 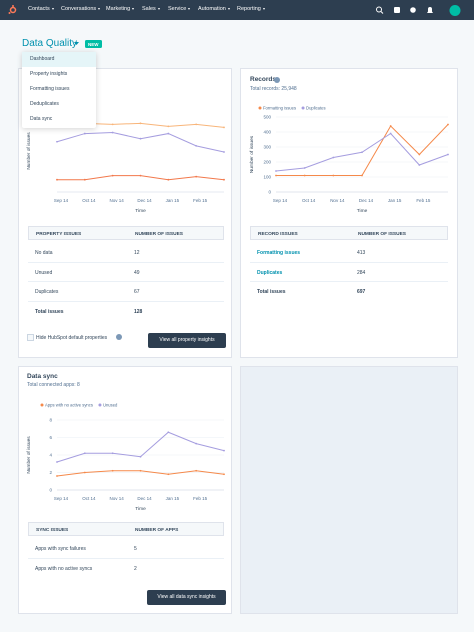 What do you see at coordinates (187, 340) in the screenshot?
I see `button: View all property insights` at bounding box center [187, 340].